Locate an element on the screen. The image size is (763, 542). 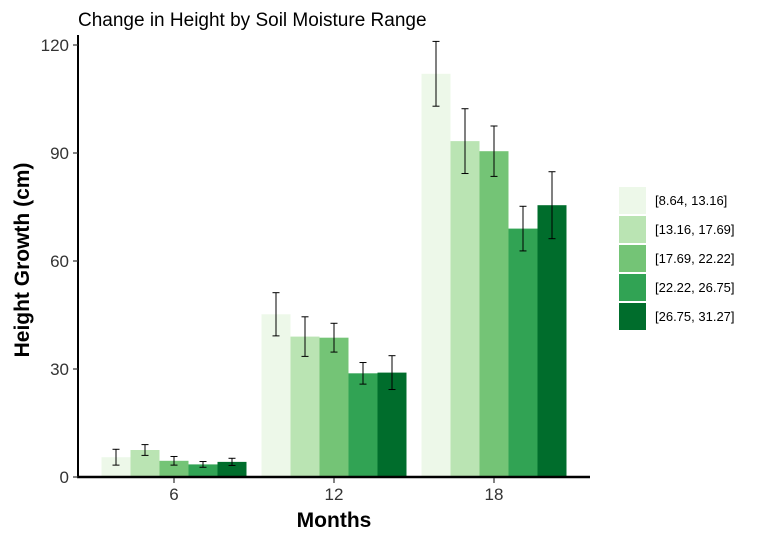
legend-label: [22.22, 26.75] is located at coordinates (695, 287).